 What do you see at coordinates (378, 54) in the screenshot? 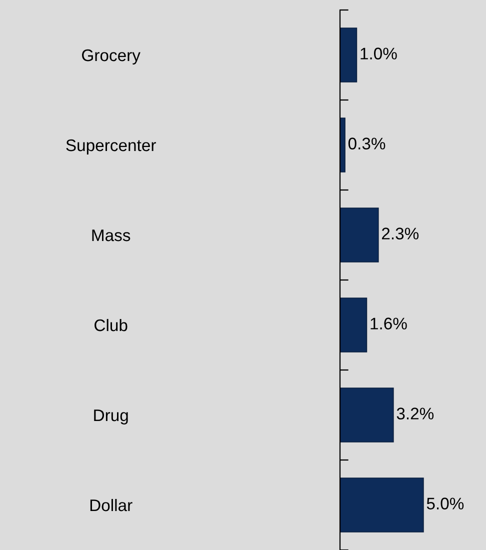
I see `data-label: 1.0%` at bounding box center [378, 54].